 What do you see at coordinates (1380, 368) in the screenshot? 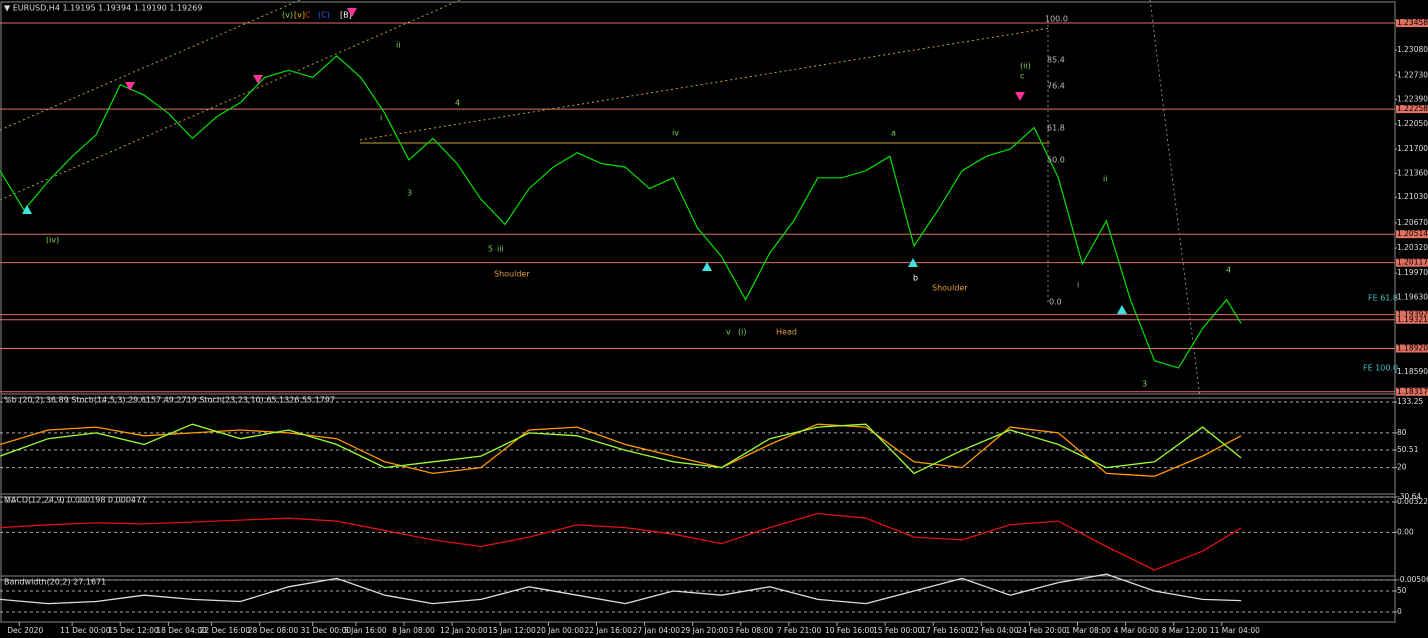
I see `annotation: FE 100.0` at bounding box center [1380, 368].